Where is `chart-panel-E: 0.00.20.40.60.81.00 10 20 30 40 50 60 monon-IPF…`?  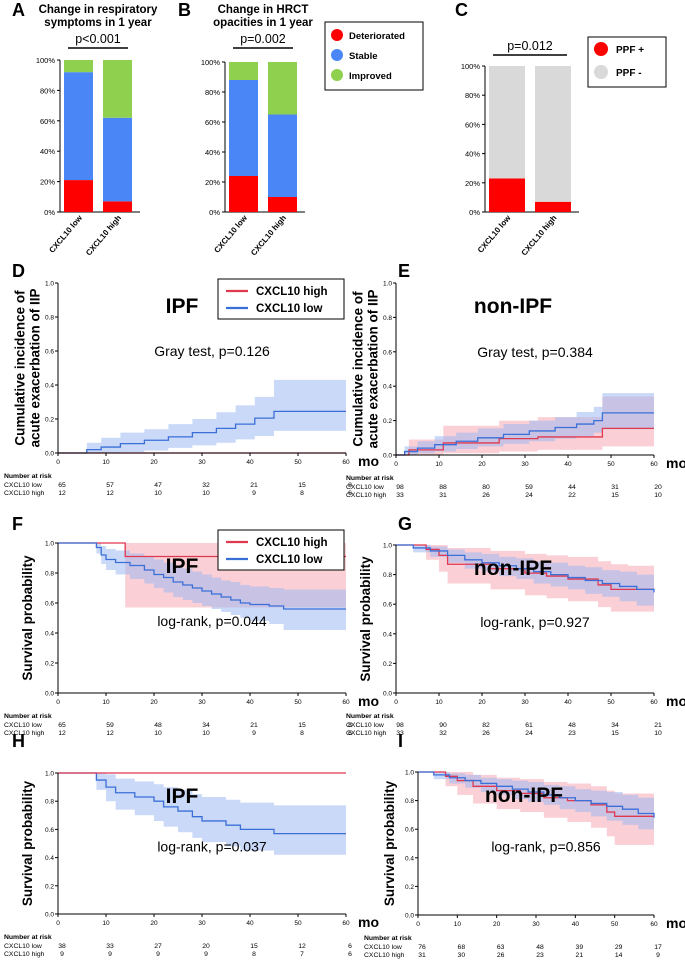
chart-panel-E: 0.00.20.40.60.81.00 10 20 30 40 50 60 monon-IPF… is located at coordinates (515, 390).